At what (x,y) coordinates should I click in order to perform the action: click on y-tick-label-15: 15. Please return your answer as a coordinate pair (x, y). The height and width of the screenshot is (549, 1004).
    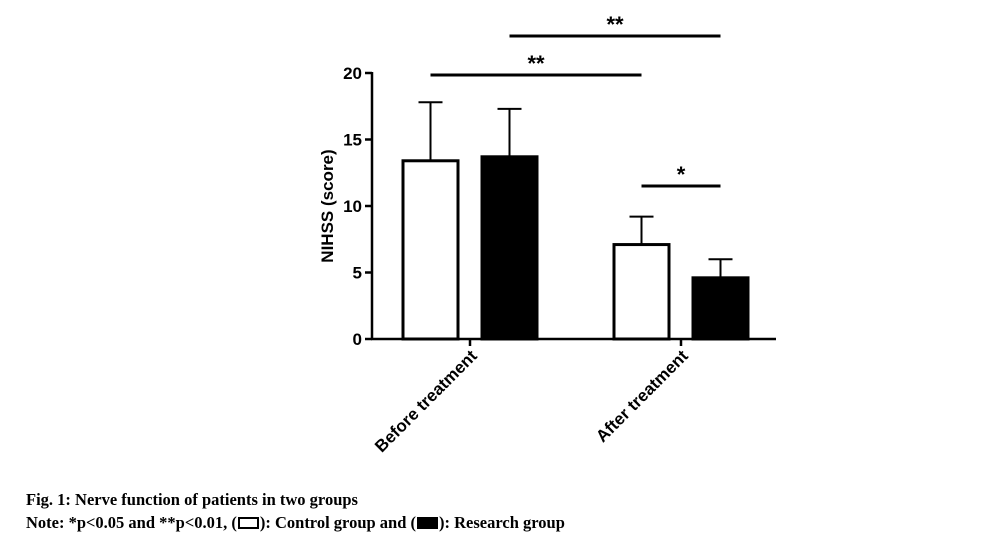
    Looking at the image, I should click on (352, 140).